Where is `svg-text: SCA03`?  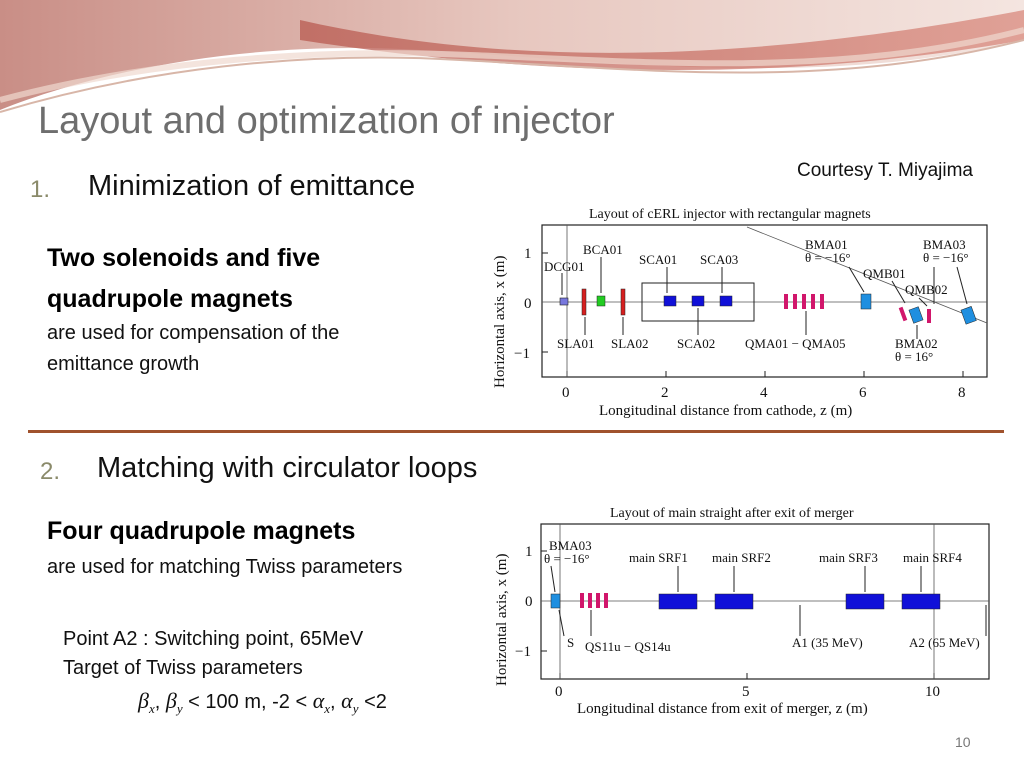
svg-text: SCA03 is located at coordinates (719, 259).